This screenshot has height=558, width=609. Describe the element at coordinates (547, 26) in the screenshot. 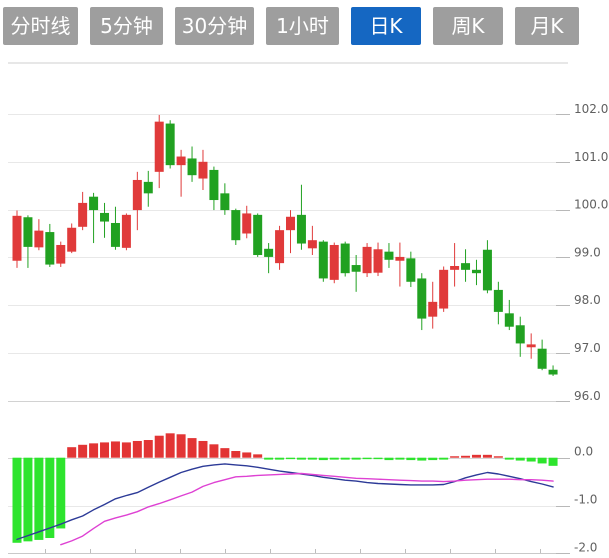

I see `tab-monthly-k: 月K` at that location.